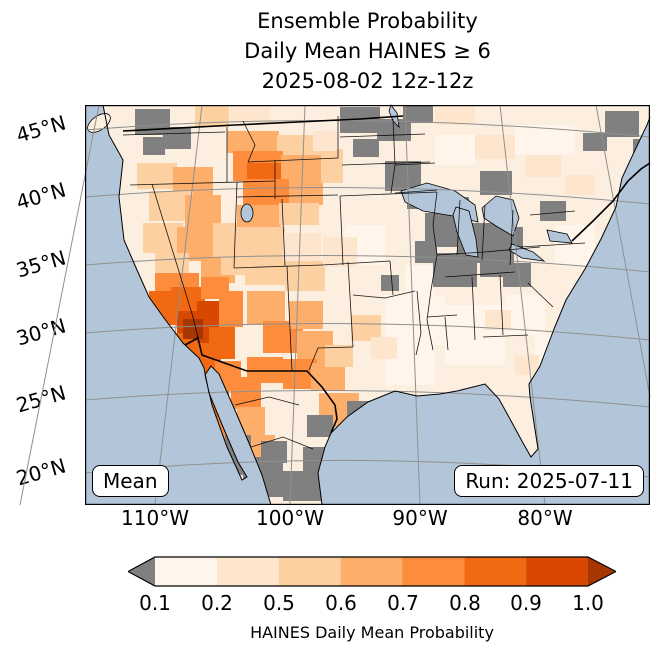 Image resolution: width=671 pixels, height=658 pixels. I want to click on colorbar, so click(372, 574).